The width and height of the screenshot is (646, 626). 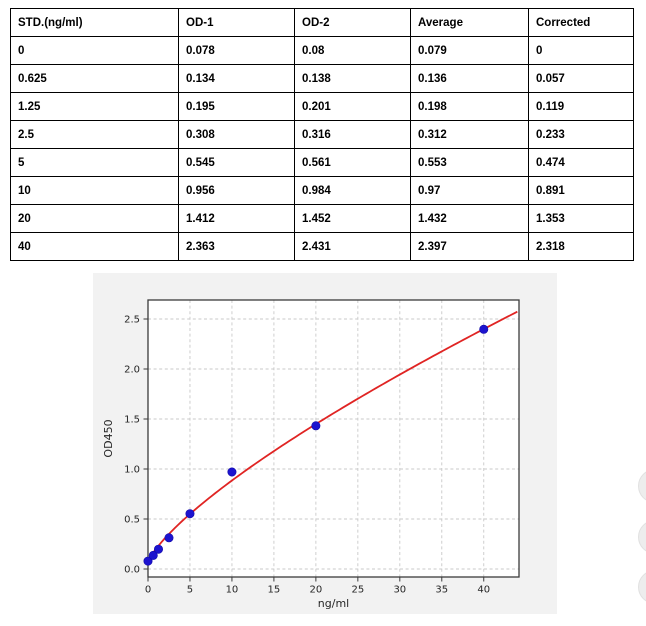 I want to click on y-axis-label: OD450, so click(x=108, y=438).